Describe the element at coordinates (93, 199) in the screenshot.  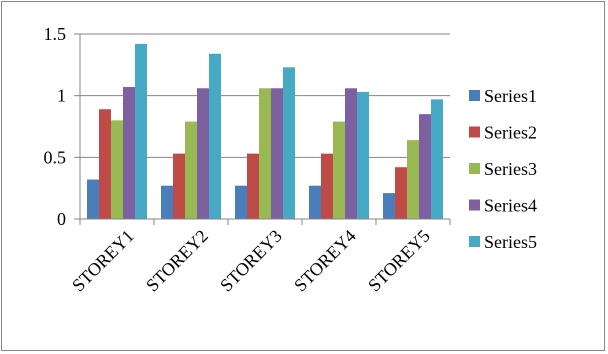
I see `bar-series1-storey1` at that location.